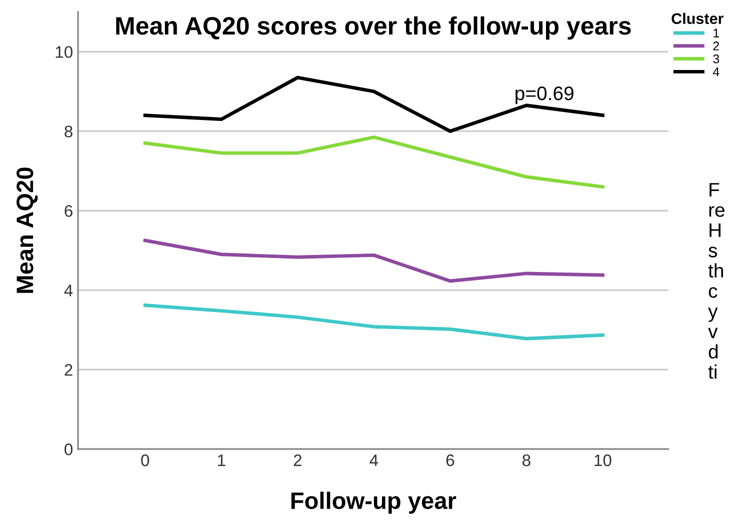 The width and height of the screenshot is (736, 521). What do you see at coordinates (698, 18) in the screenshot?
I see `legend-title: Cluster` at bounding box center [698, 18].